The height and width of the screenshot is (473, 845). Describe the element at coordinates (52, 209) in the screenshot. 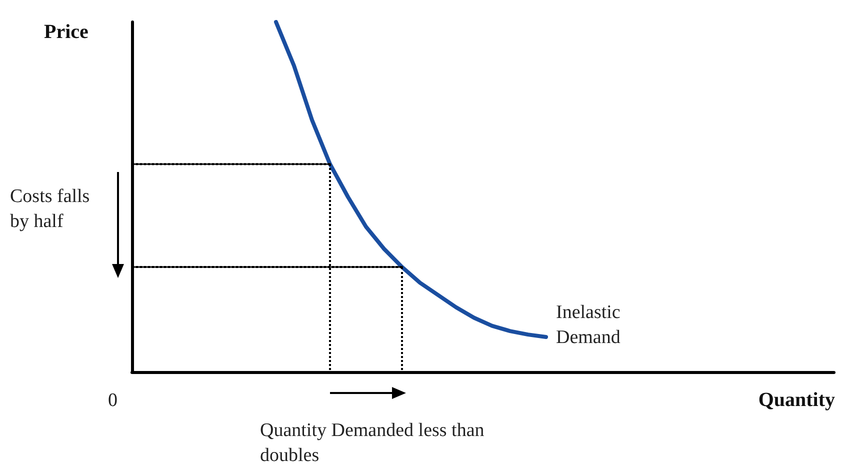

I see `text: Costs falls by half` at that location.